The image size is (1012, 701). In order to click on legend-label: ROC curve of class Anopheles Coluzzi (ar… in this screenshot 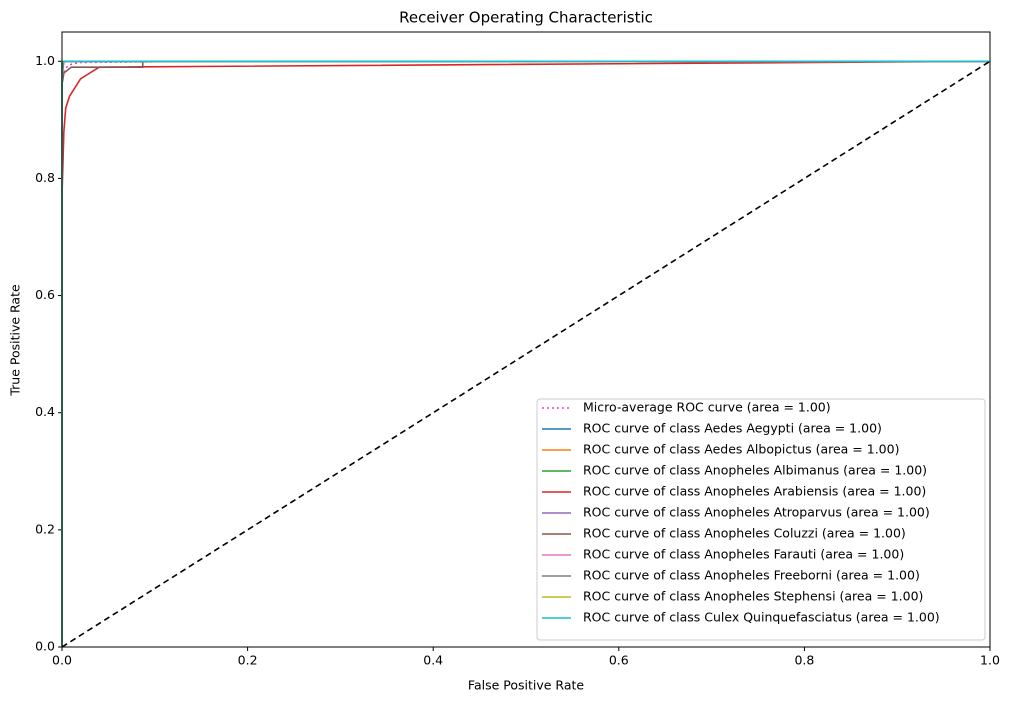, I will do `click(744, 533)`.